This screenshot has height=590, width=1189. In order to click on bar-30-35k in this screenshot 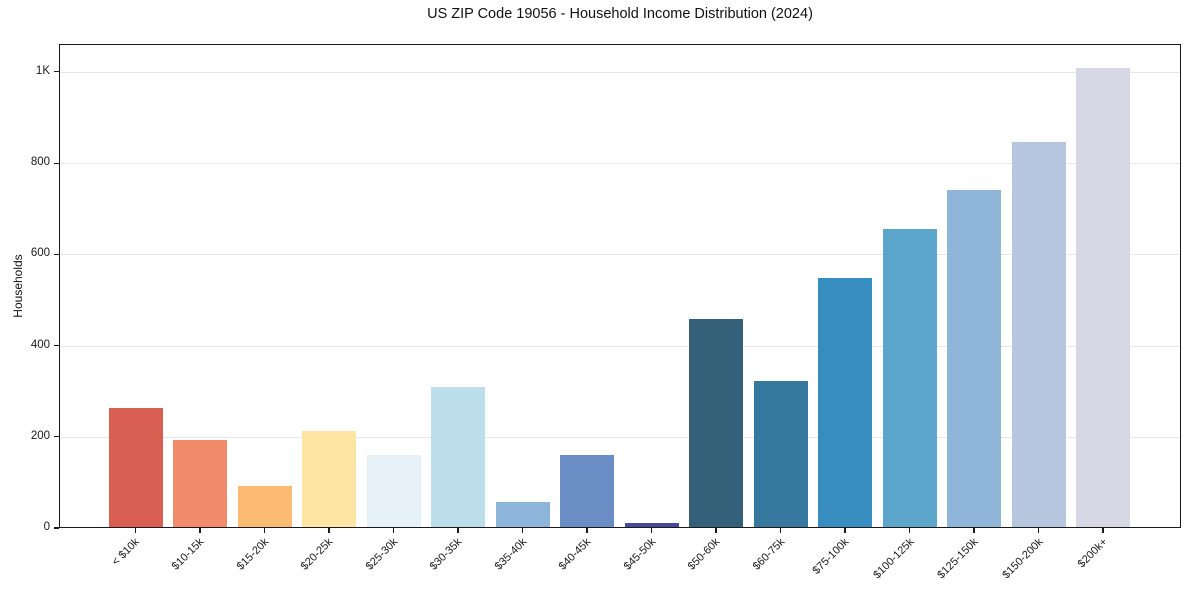, I will do `click(458, 457)`.